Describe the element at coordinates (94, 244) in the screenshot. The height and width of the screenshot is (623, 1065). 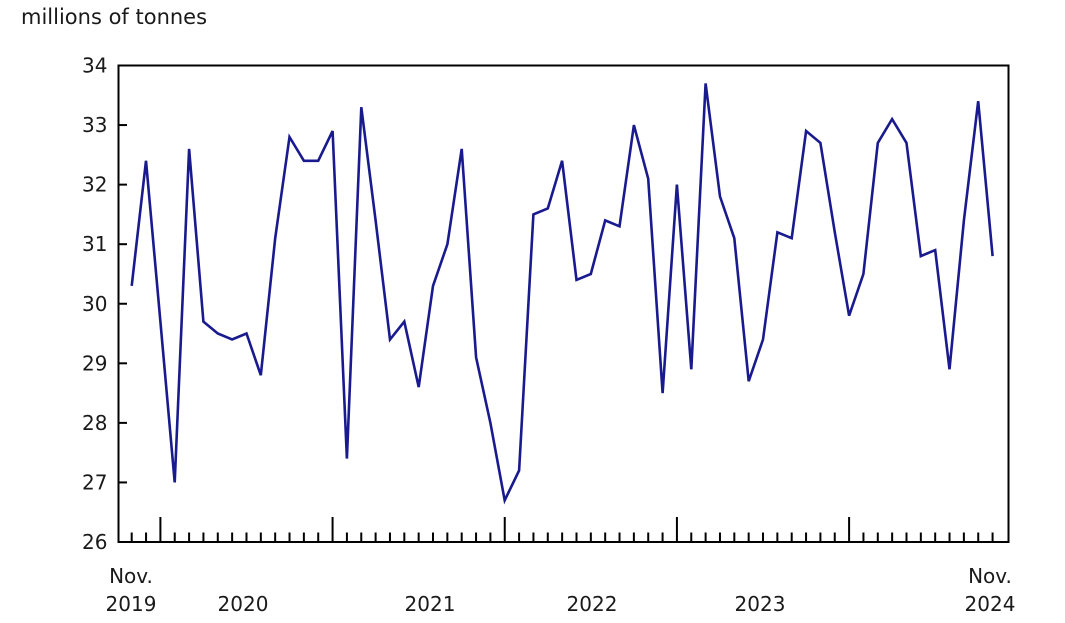
I see `y-axis-label: 31` at that location.